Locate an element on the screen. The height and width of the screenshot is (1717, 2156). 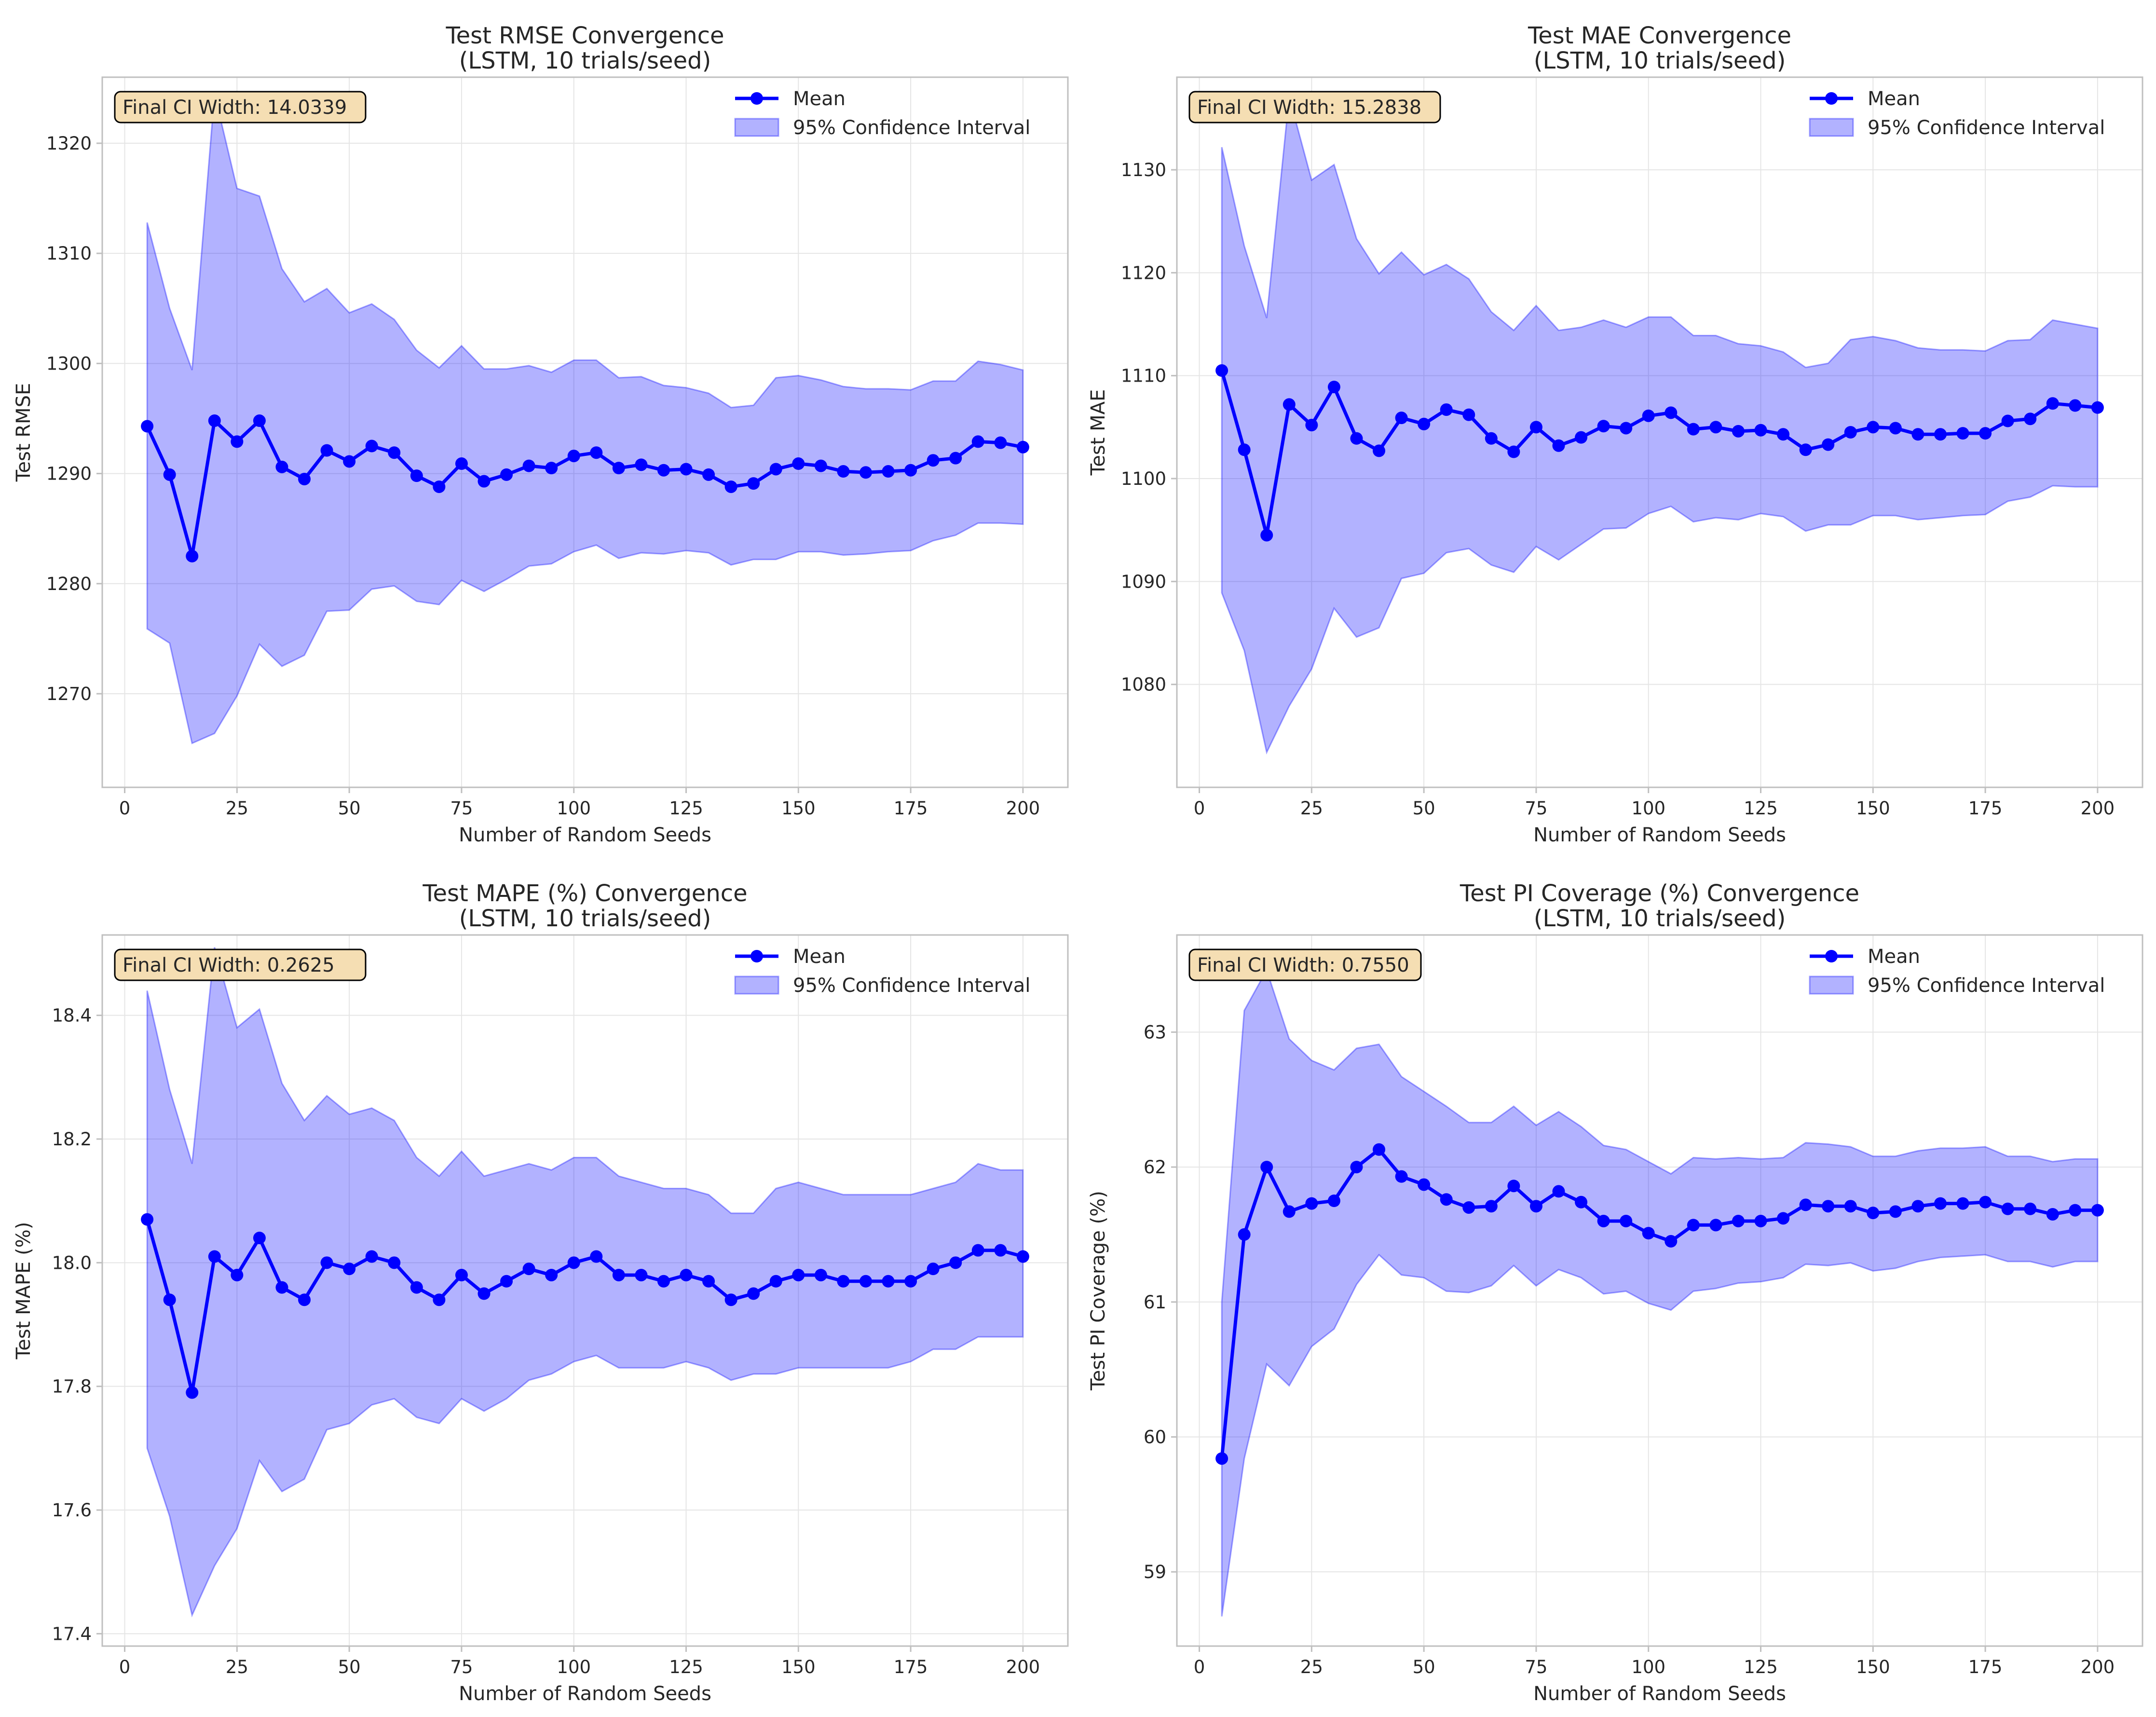
chart-subtitle: (LSTM, 10 trials/seed) is located at coordinates (585, 918).